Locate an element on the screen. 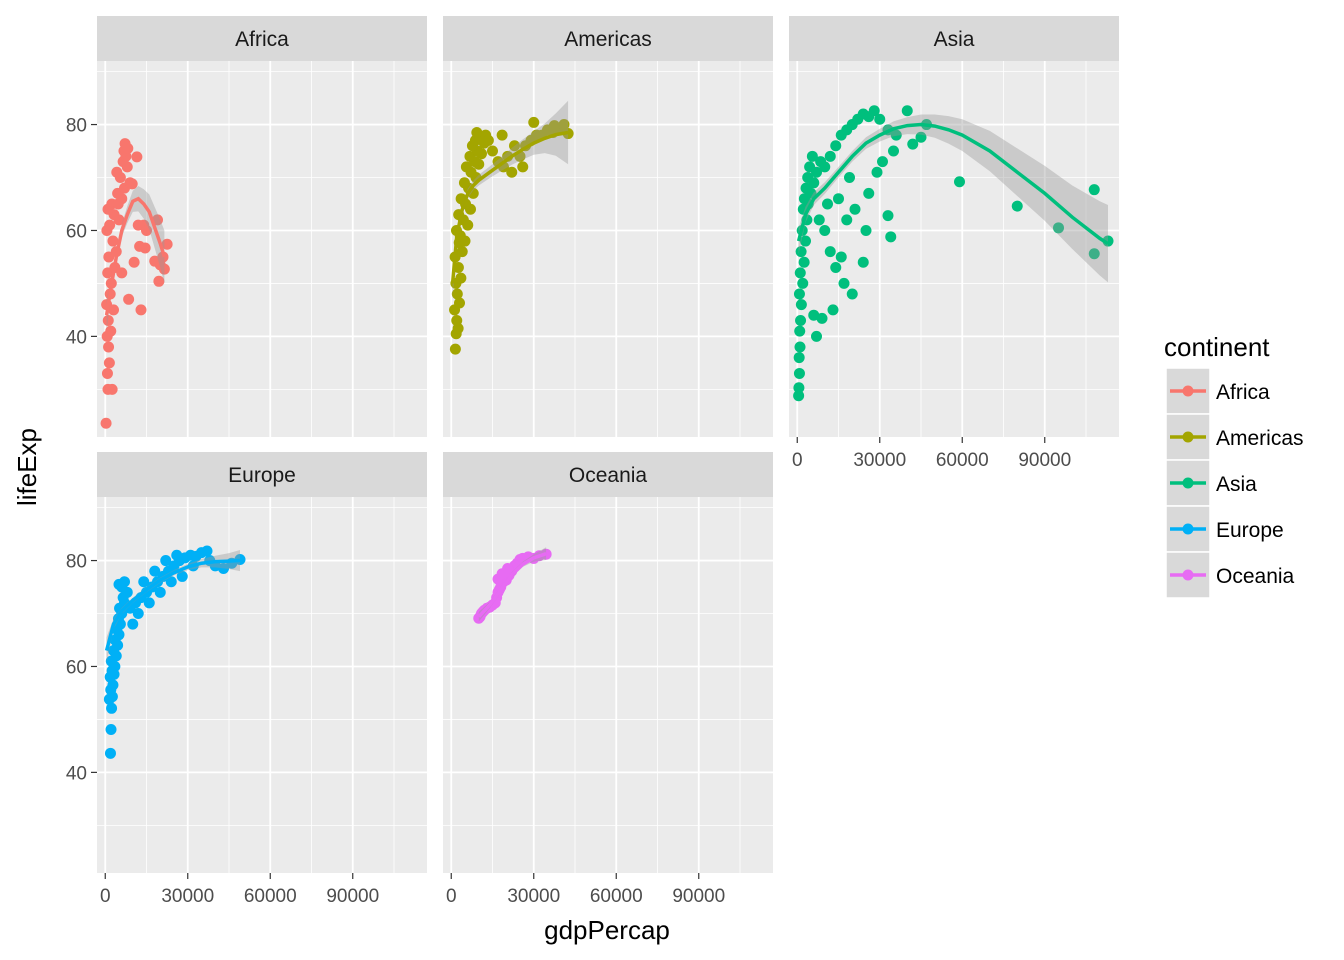  legend-item-asia: Asia is located at coordinates (1211, 483).